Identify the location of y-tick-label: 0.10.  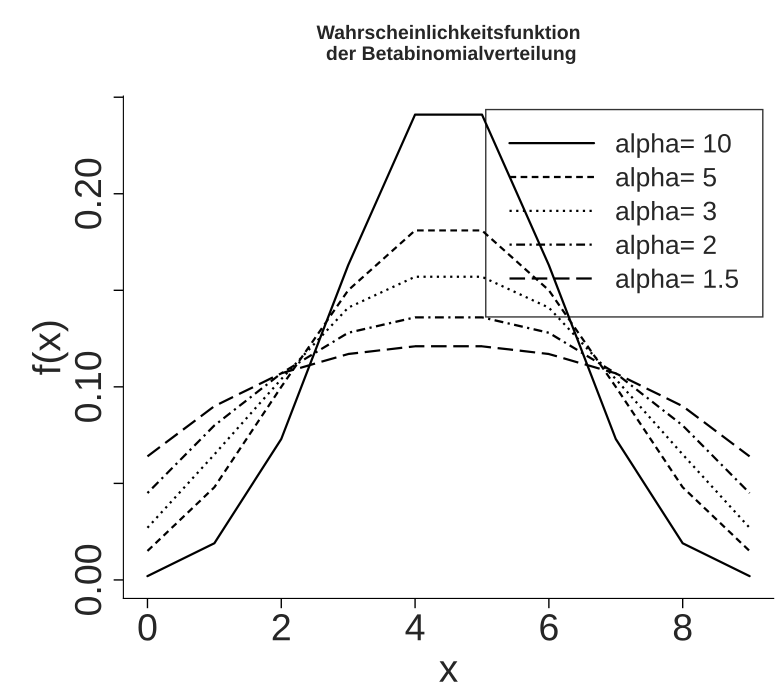
(88, 387).